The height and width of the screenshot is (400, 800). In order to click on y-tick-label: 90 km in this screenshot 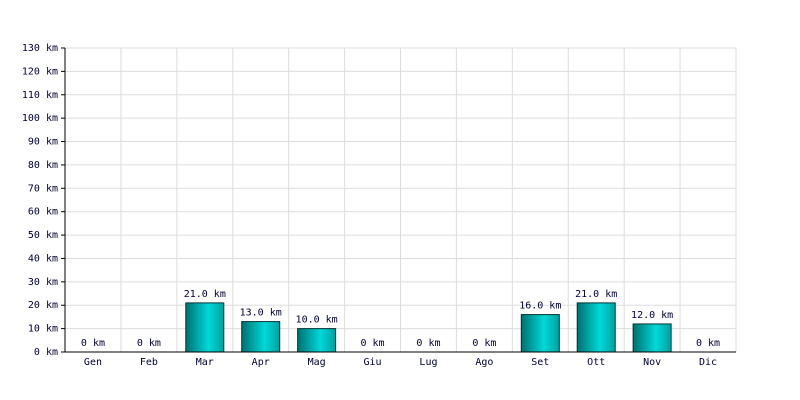, I will do `click(43, 142)`.